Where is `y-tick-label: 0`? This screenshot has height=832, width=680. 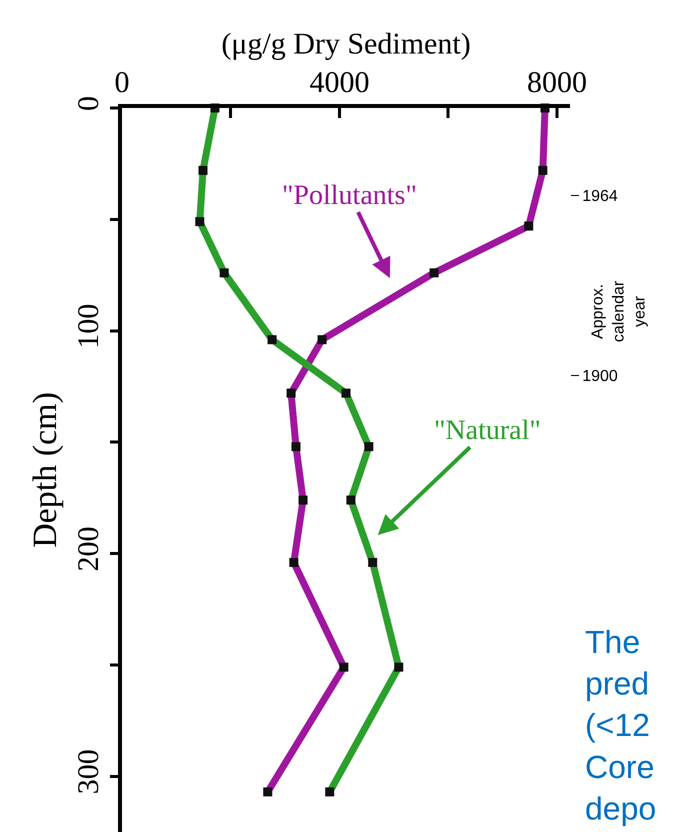
y-tick-label: 0 is located at coordinates (88, 103).